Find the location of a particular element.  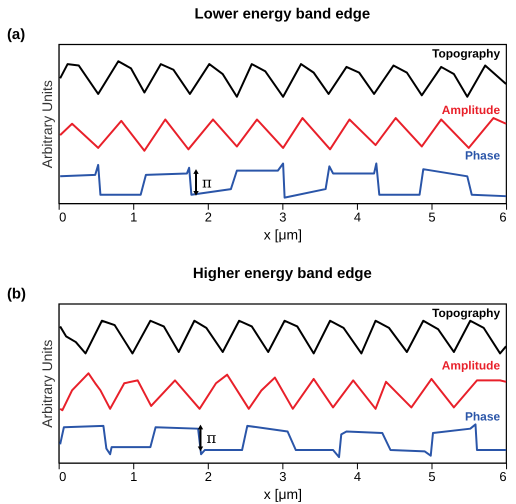

text: (a) is located at coordinates (16, 35).